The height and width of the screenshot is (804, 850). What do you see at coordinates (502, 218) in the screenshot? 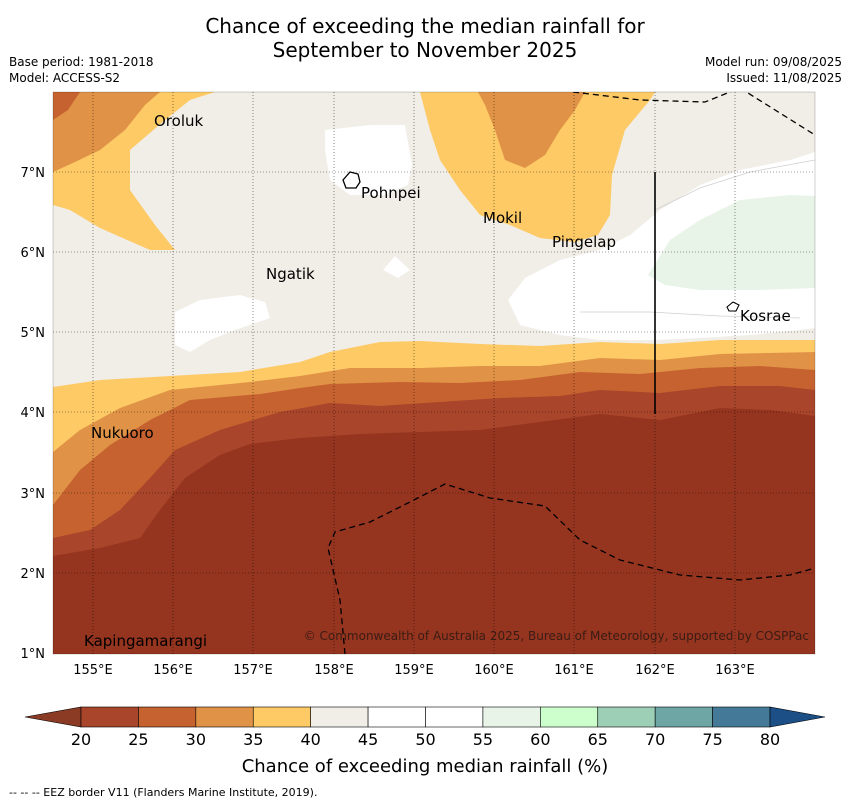
I see `place-label-mokil: Mokil` at bounding box center [502, 218].